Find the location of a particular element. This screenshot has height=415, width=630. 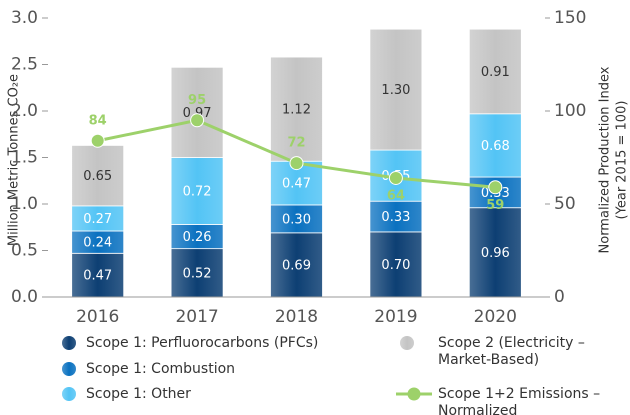

value-label: 0.68 is located at coordinates (495, 146).